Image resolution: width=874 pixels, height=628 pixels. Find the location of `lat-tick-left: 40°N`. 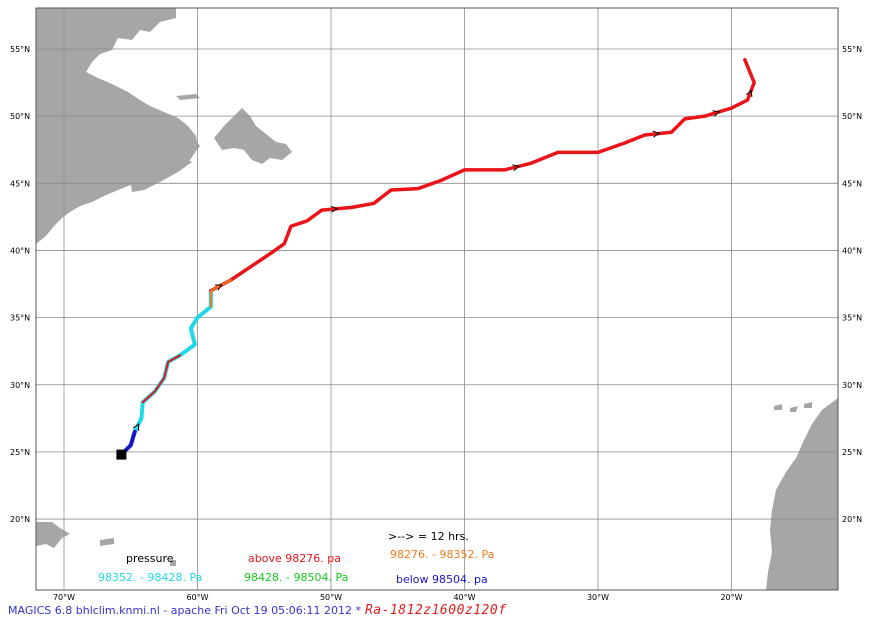

lat-tick-left: 40°N is located at coordinates (20, 250).